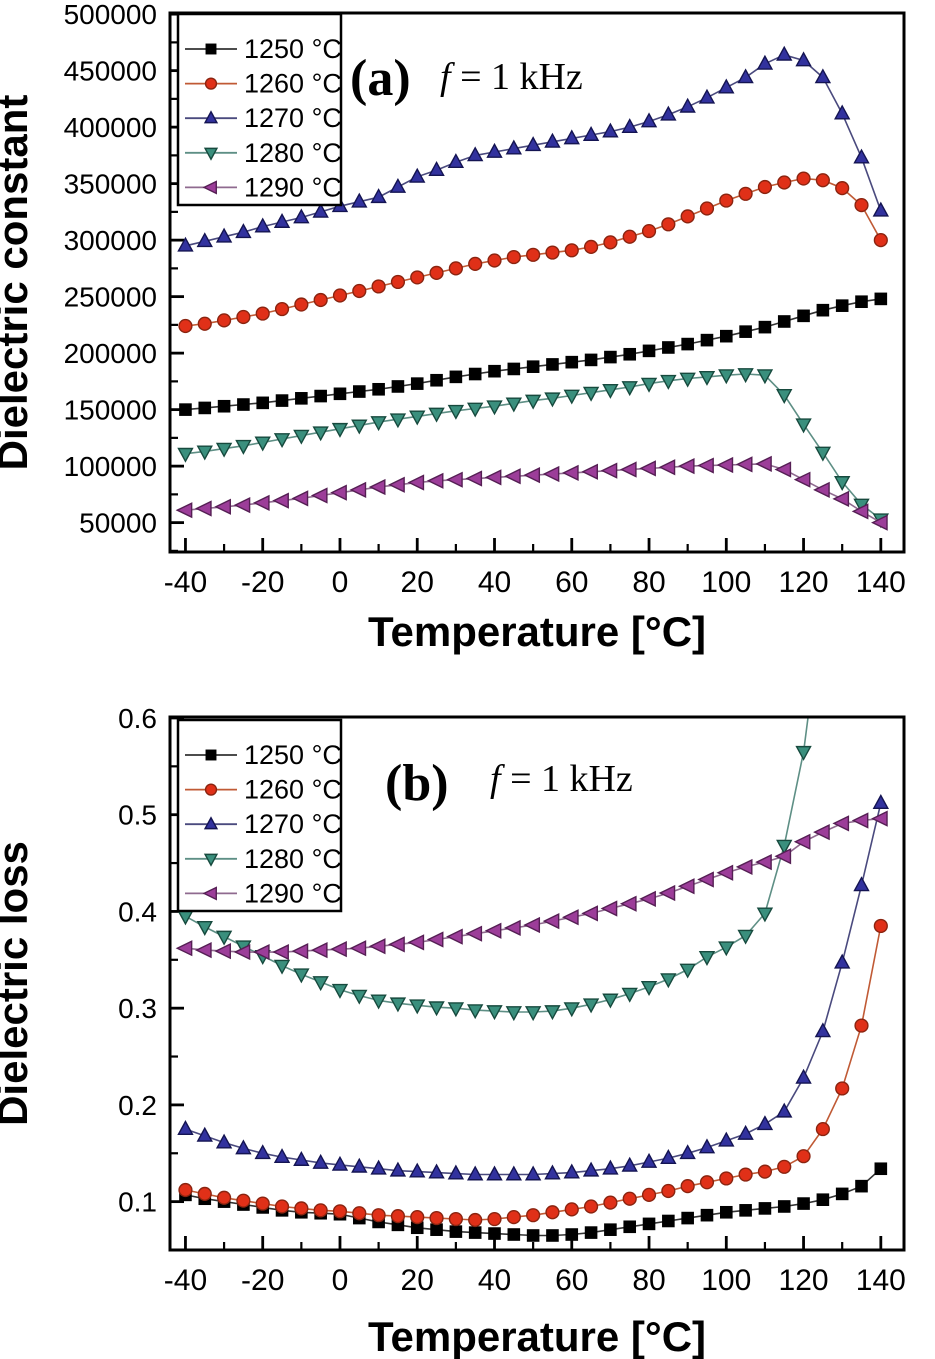 Image resolution: width=935 pixels, height=1359 pixels. Describe the element at coordinates (293, 118) in the screenshot. I see `legend-label: 1270 °C` at that location.